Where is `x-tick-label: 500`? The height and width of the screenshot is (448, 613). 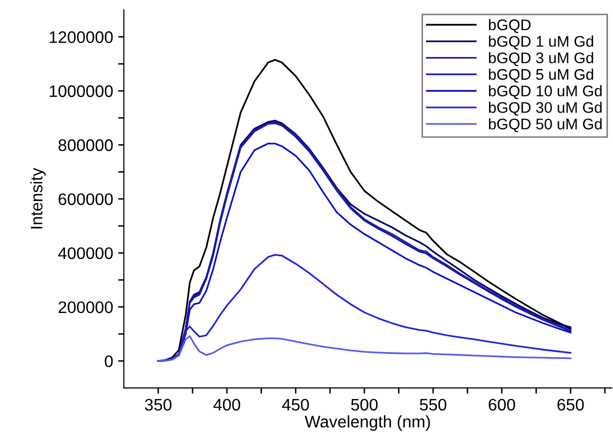 x-tick-label: 500 is located at coordinates (364, 404).